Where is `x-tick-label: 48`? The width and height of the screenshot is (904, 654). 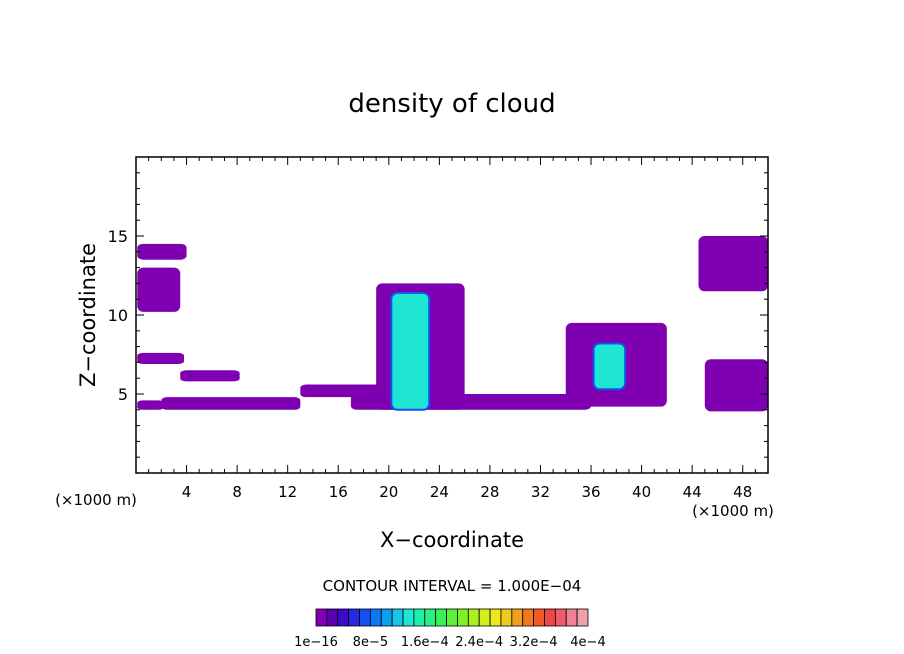
x-tick-label: 48 is located at coordinates (742, 492).